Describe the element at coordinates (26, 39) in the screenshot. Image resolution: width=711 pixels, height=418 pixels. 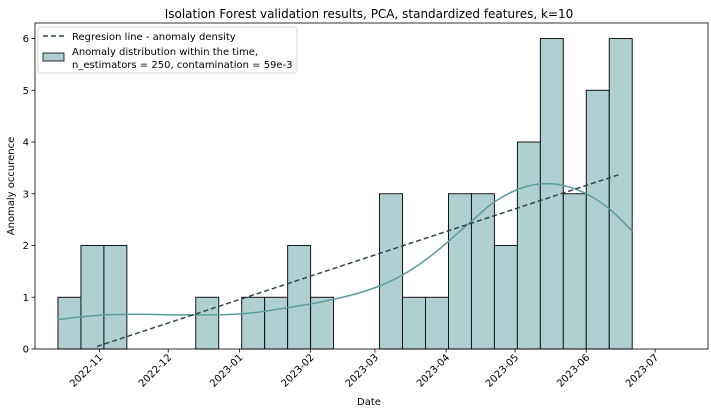
I see `y-tick-label-6: 6` at that location.